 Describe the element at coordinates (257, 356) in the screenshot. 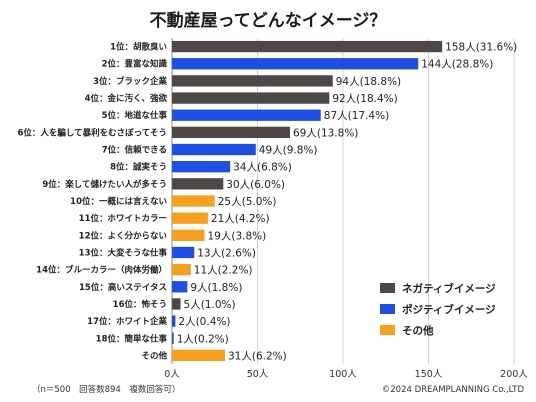

I see `value-label: 31人(6.2%)` at that location.